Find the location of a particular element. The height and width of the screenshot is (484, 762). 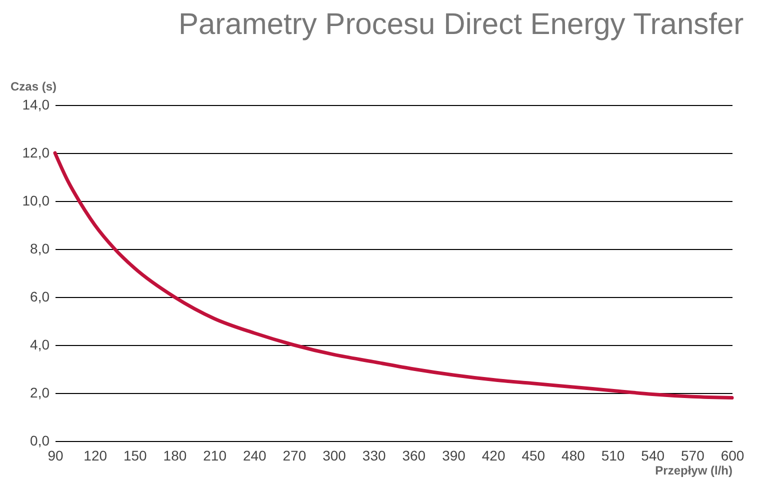

y-axis-title: Czas (s) is located at coordinates (33, 87).